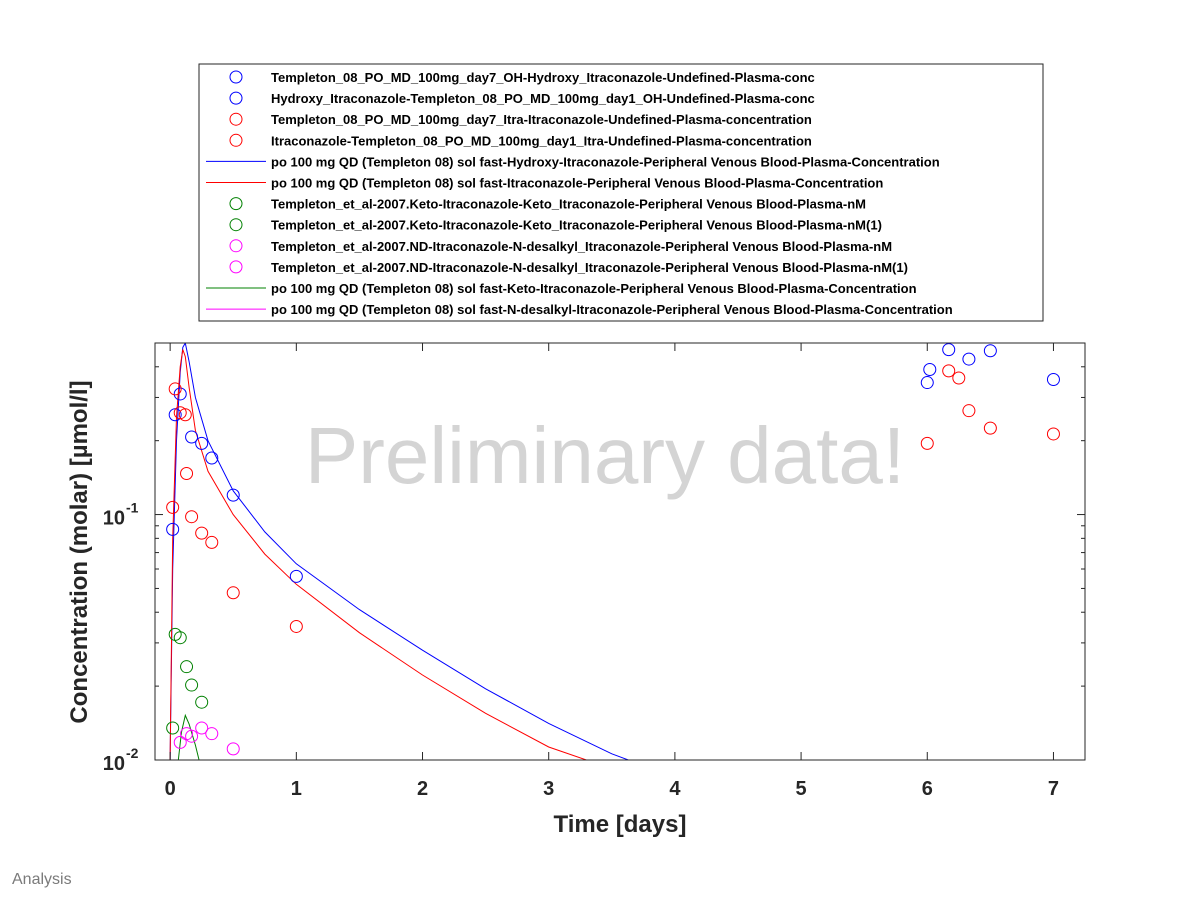 The width and height of the screenshot is (1200, 900). What do you see at coordinates (605, 455) in the screenshot?
I see `watermark-text: Preliminary data!` at bounding box center [605, 455].